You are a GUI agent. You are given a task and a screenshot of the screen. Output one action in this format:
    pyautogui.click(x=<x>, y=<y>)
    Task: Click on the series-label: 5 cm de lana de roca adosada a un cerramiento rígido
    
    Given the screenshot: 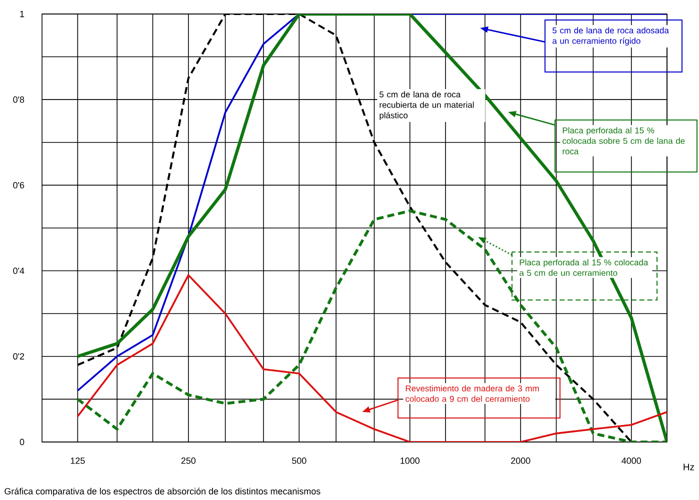 What is the action you would take?
    pyautogui.click(x=610, y=36)
    